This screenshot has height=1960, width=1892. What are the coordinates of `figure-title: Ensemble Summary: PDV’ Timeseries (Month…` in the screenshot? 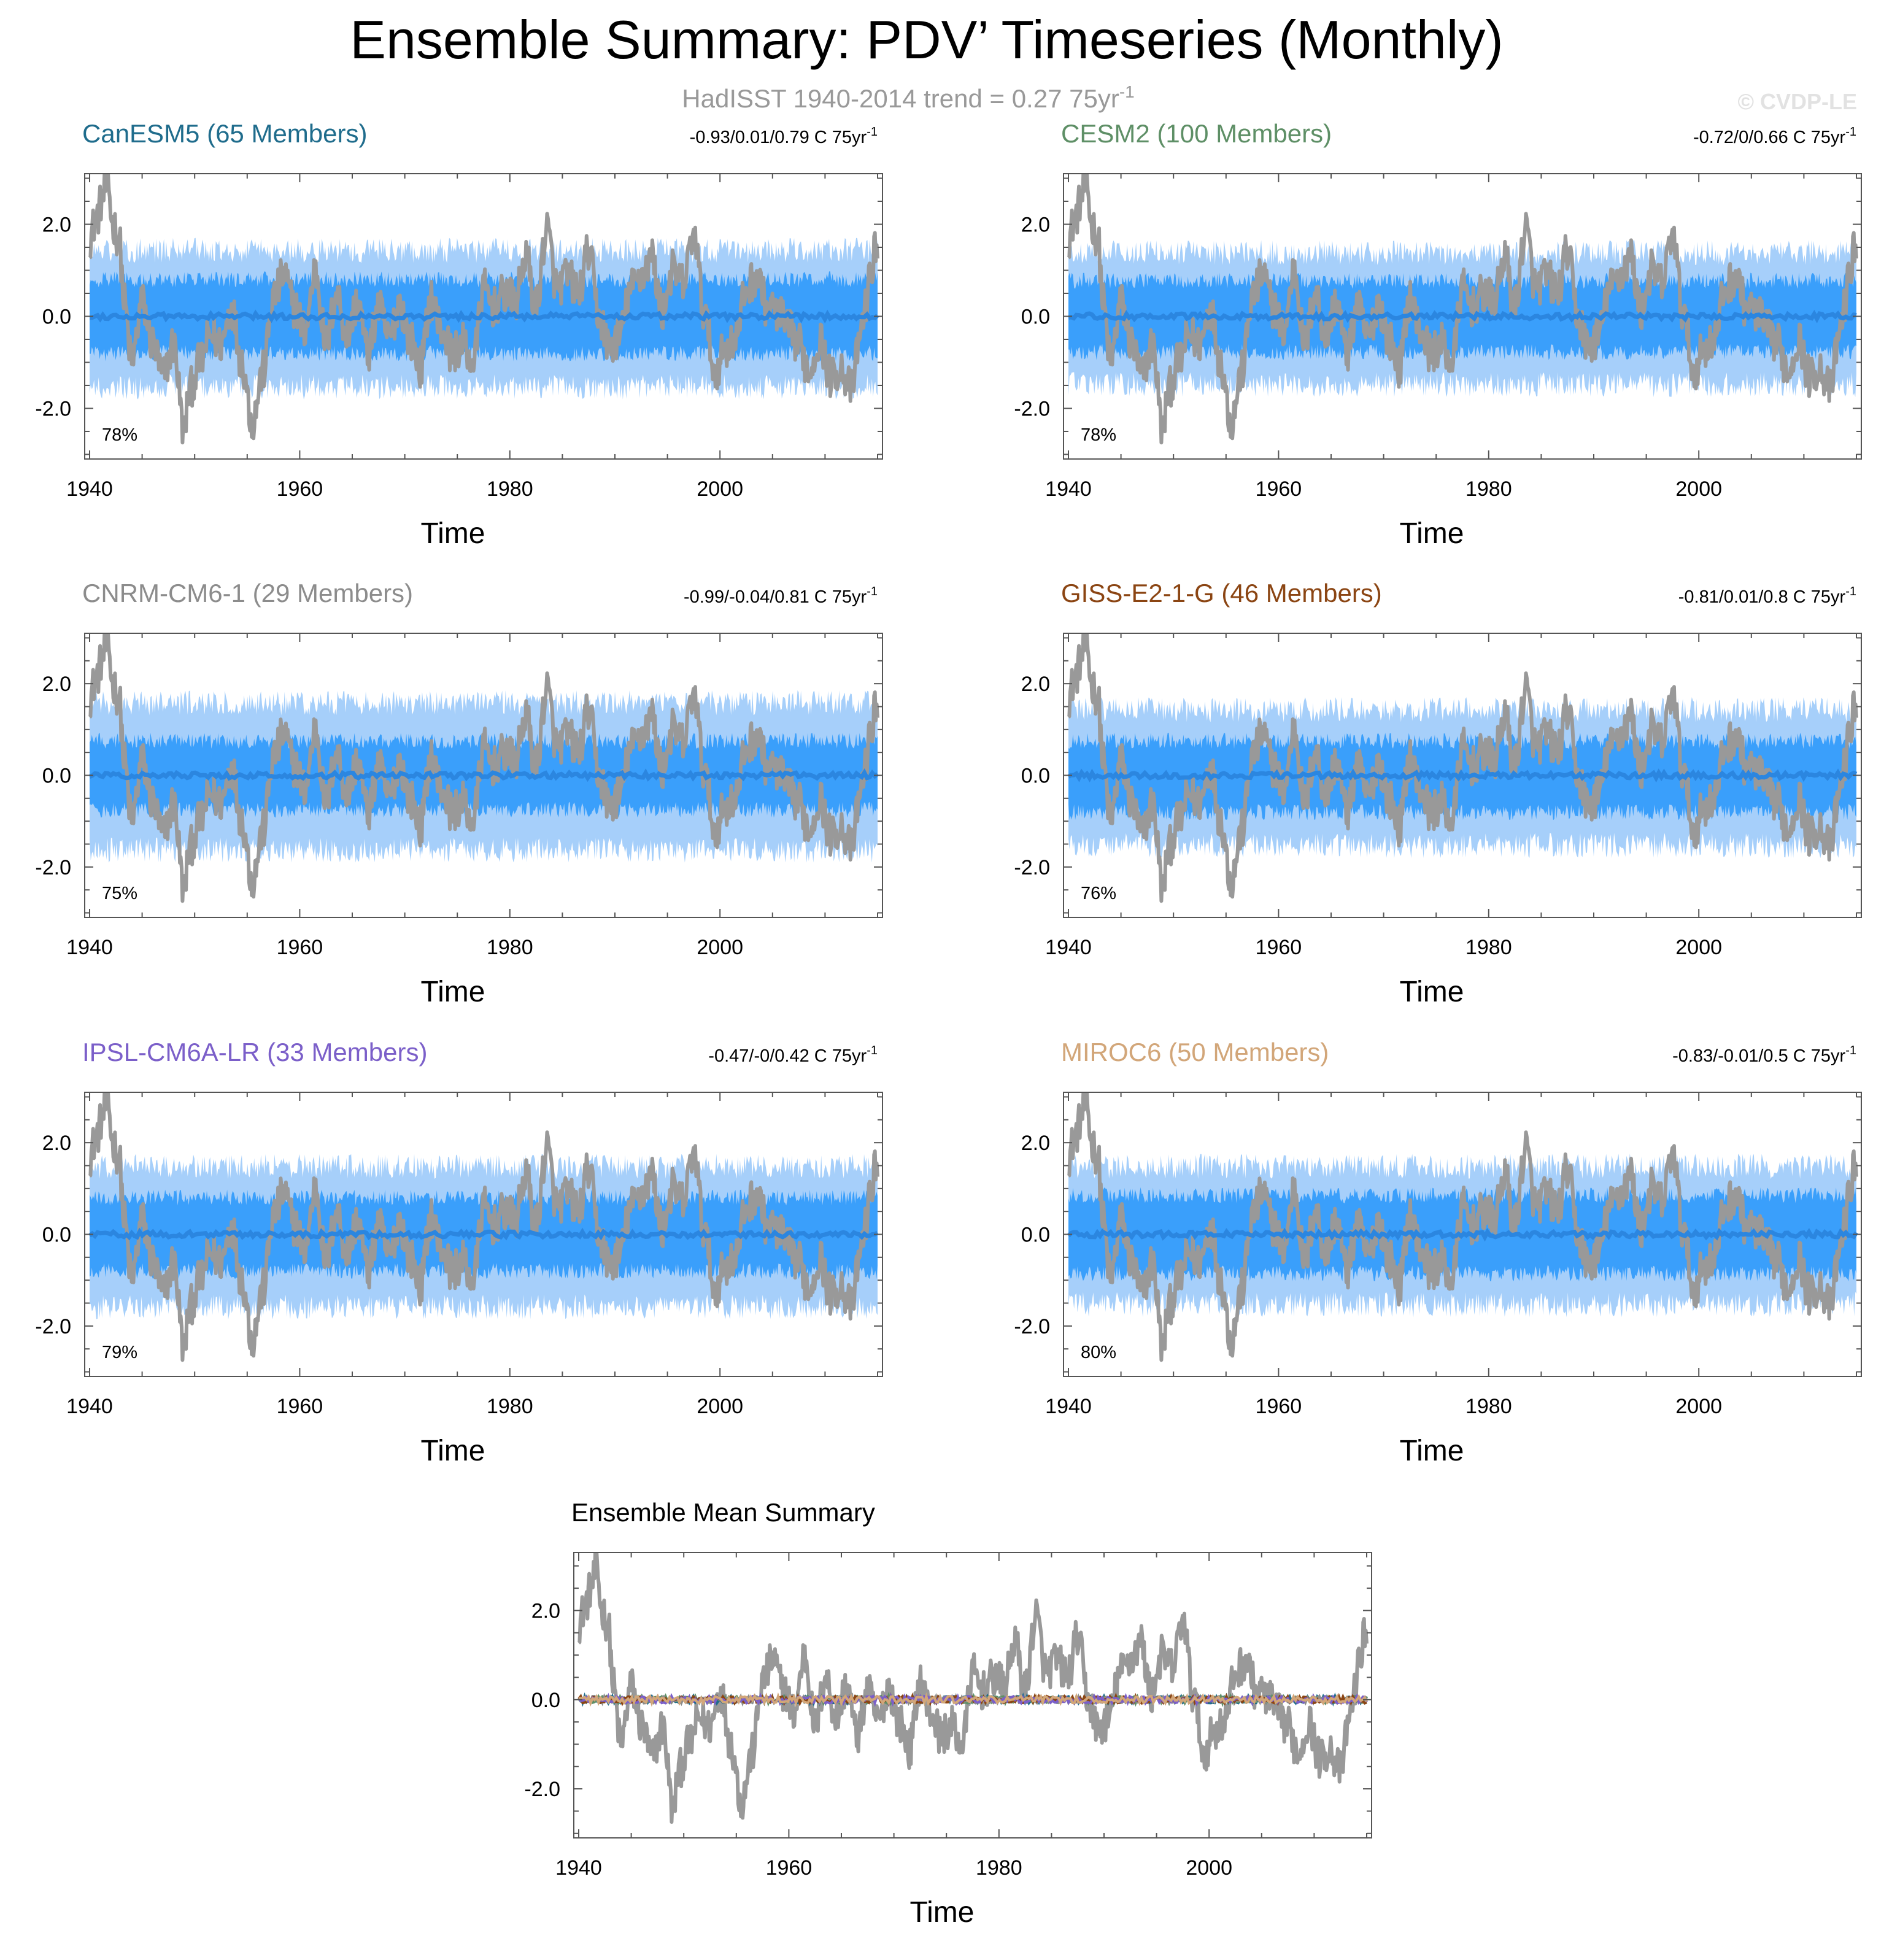 It's located at (926, 40).